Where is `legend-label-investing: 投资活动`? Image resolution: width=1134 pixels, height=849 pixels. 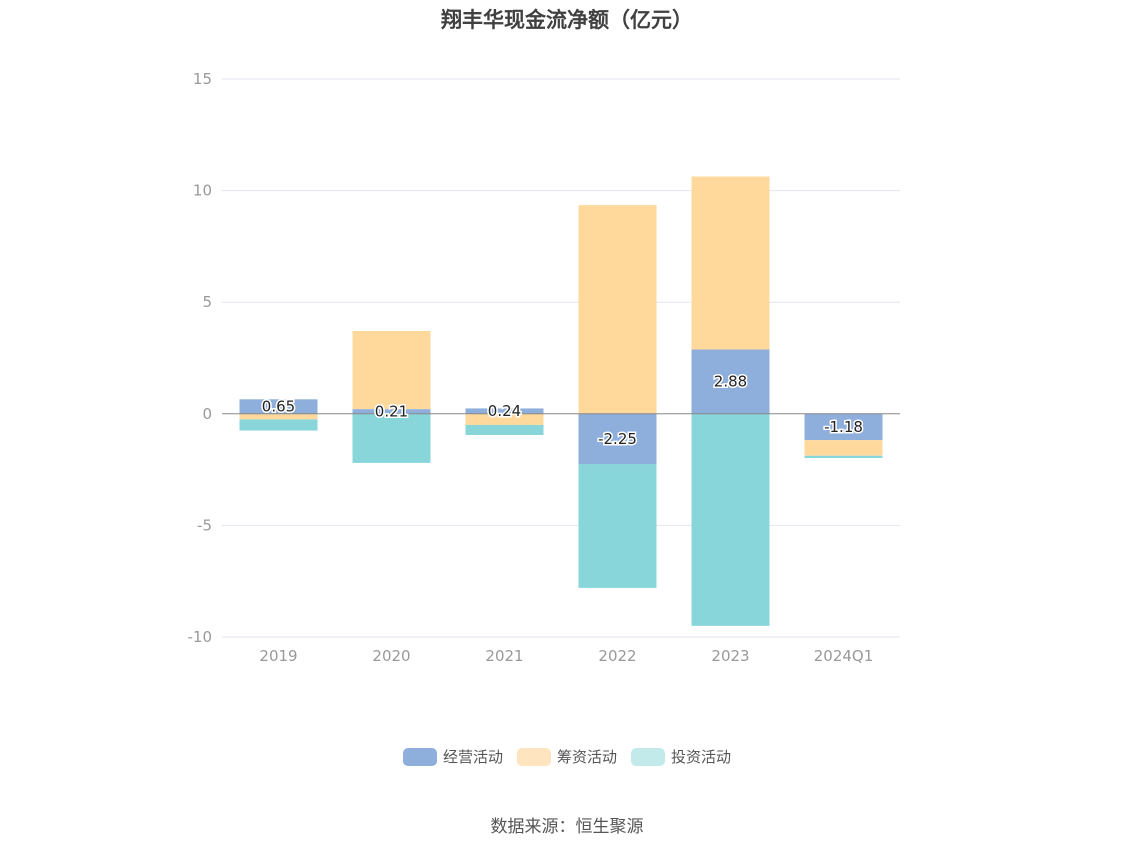
legend-label-investing: 投资活动 is located at coordinates (701, 757).